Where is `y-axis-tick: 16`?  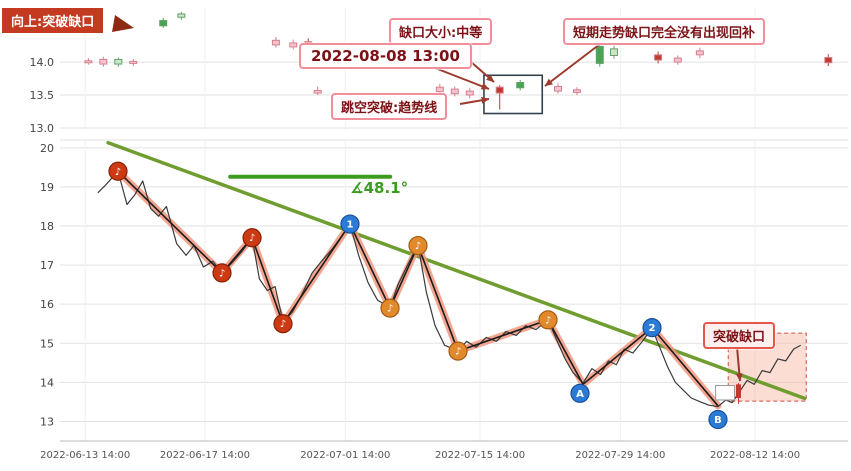 y-axis-tick: 16 is located at coordinates (47, 304).